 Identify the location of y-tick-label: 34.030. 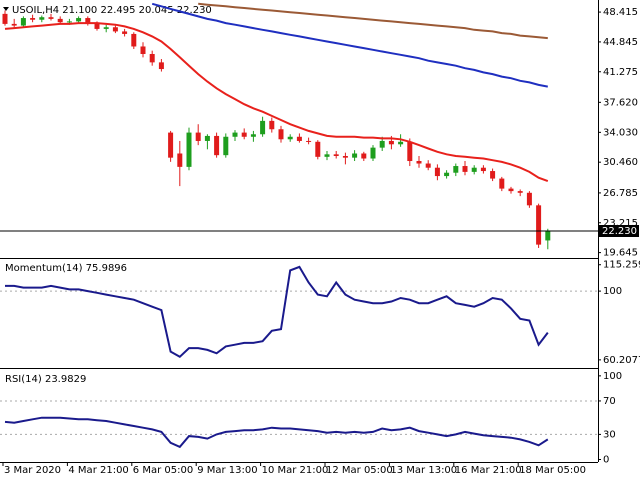
(620, 132).